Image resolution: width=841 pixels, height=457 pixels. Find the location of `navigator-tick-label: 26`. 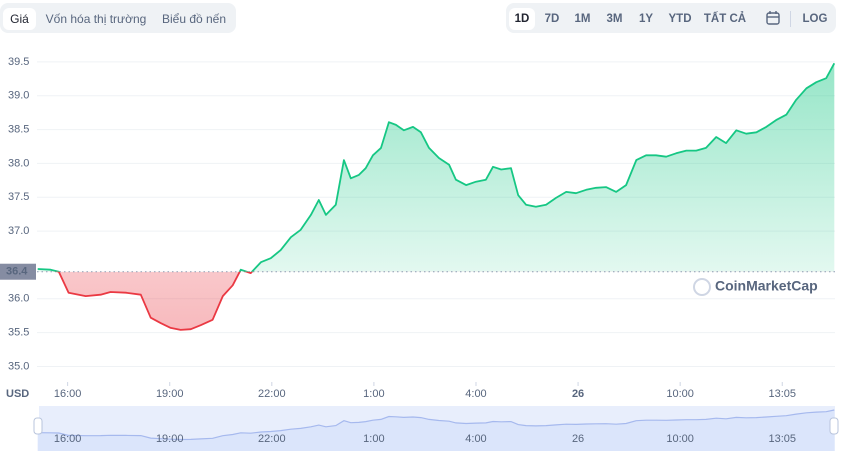

navigator-tick-label: 26 is located at coordinates (578, 439).